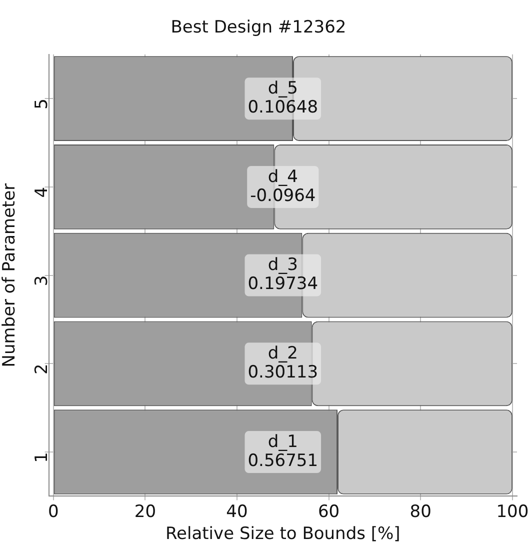 This screenshot has width=531, height=545. What do you see at coordinates (283, 186) in the screenshot?
I see `data-label: d_4 -0.0964` at bounding box center [283, 186].